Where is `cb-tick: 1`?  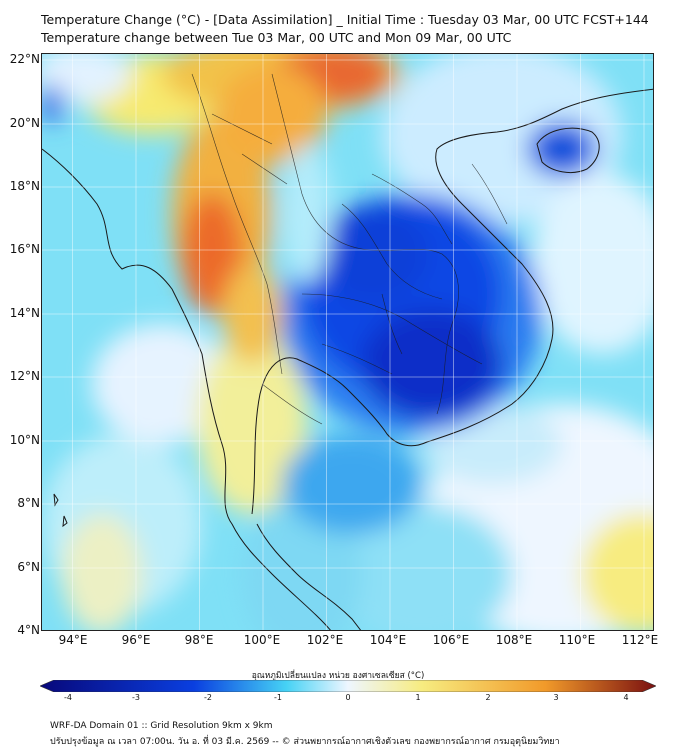
cb-tick: 1 is located at coordinates (418, 697).